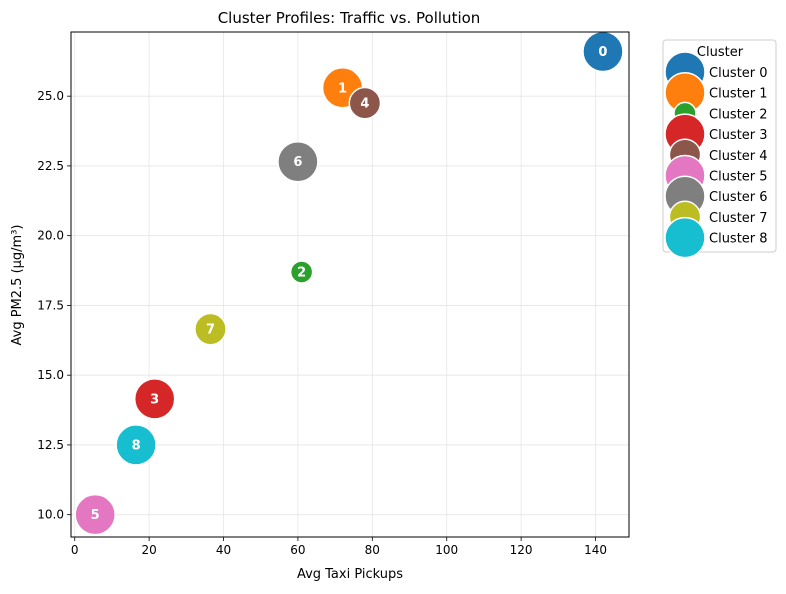 The height and width of the screenshot is (594, 786). Describe the element at coordinates (595, 550) in the screenshot. I see `x-tick-label: 140` at that location.